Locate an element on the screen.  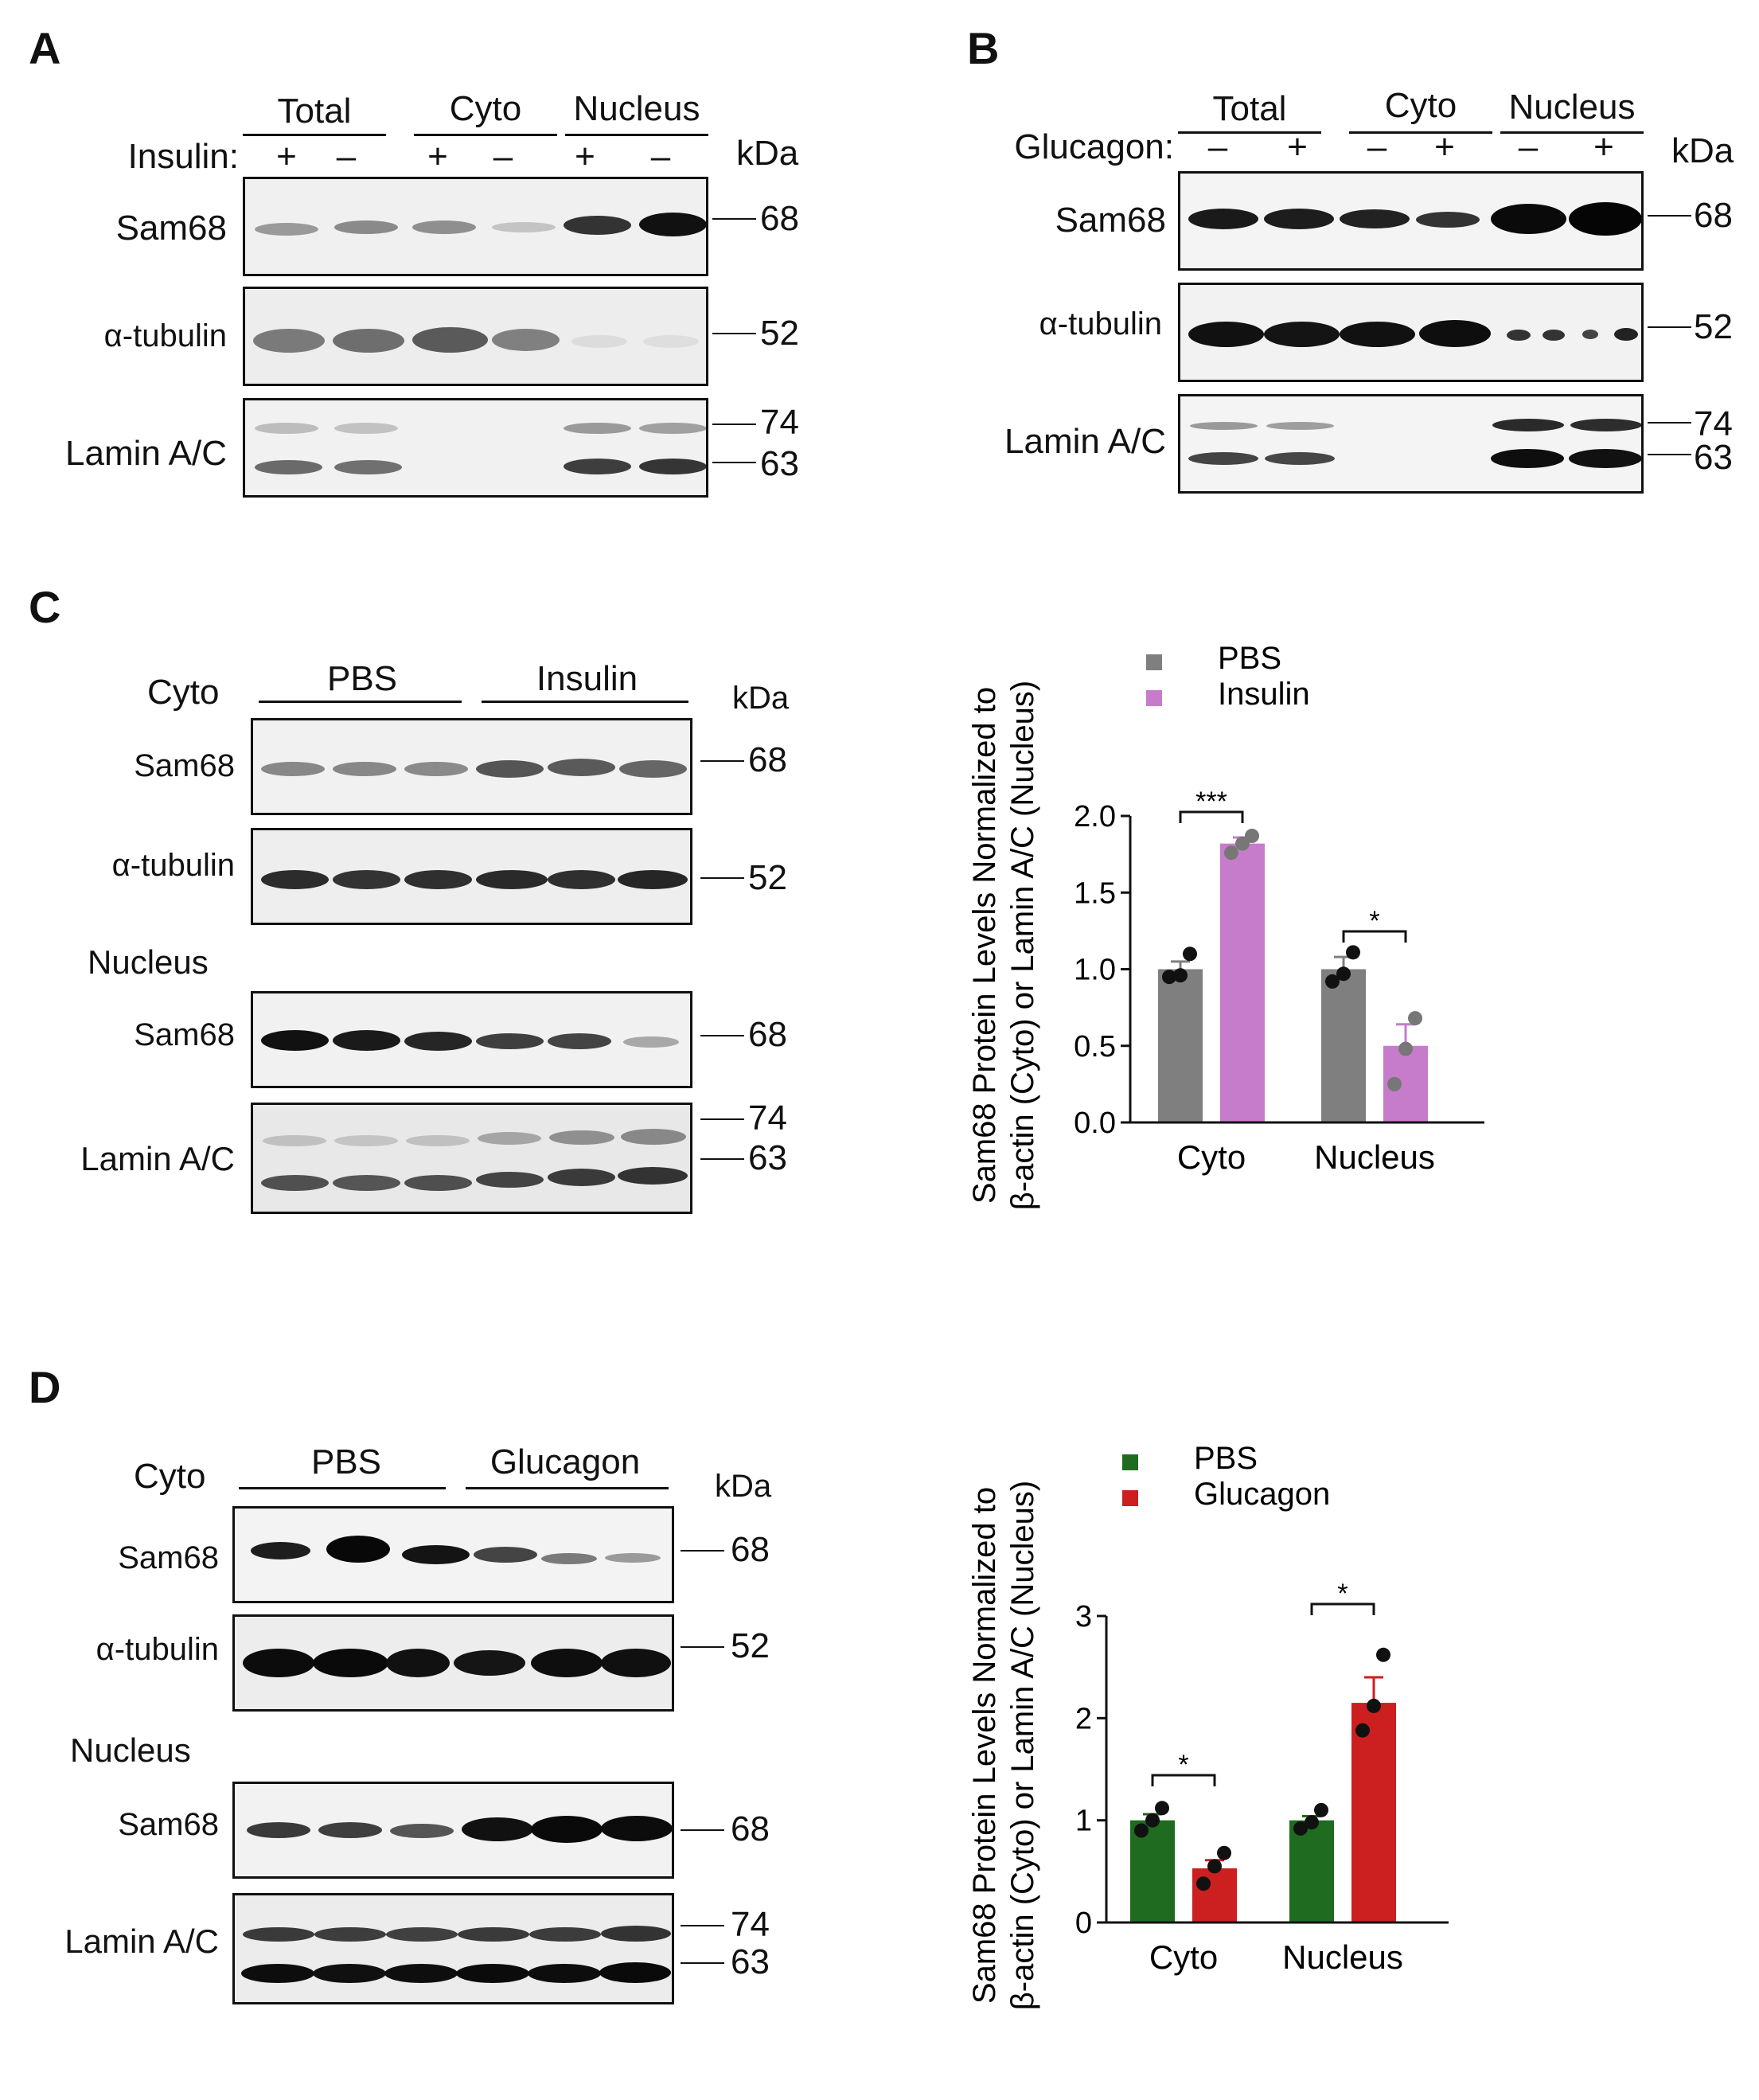
marker-63: 63 is located at coordinates (750, 1961).